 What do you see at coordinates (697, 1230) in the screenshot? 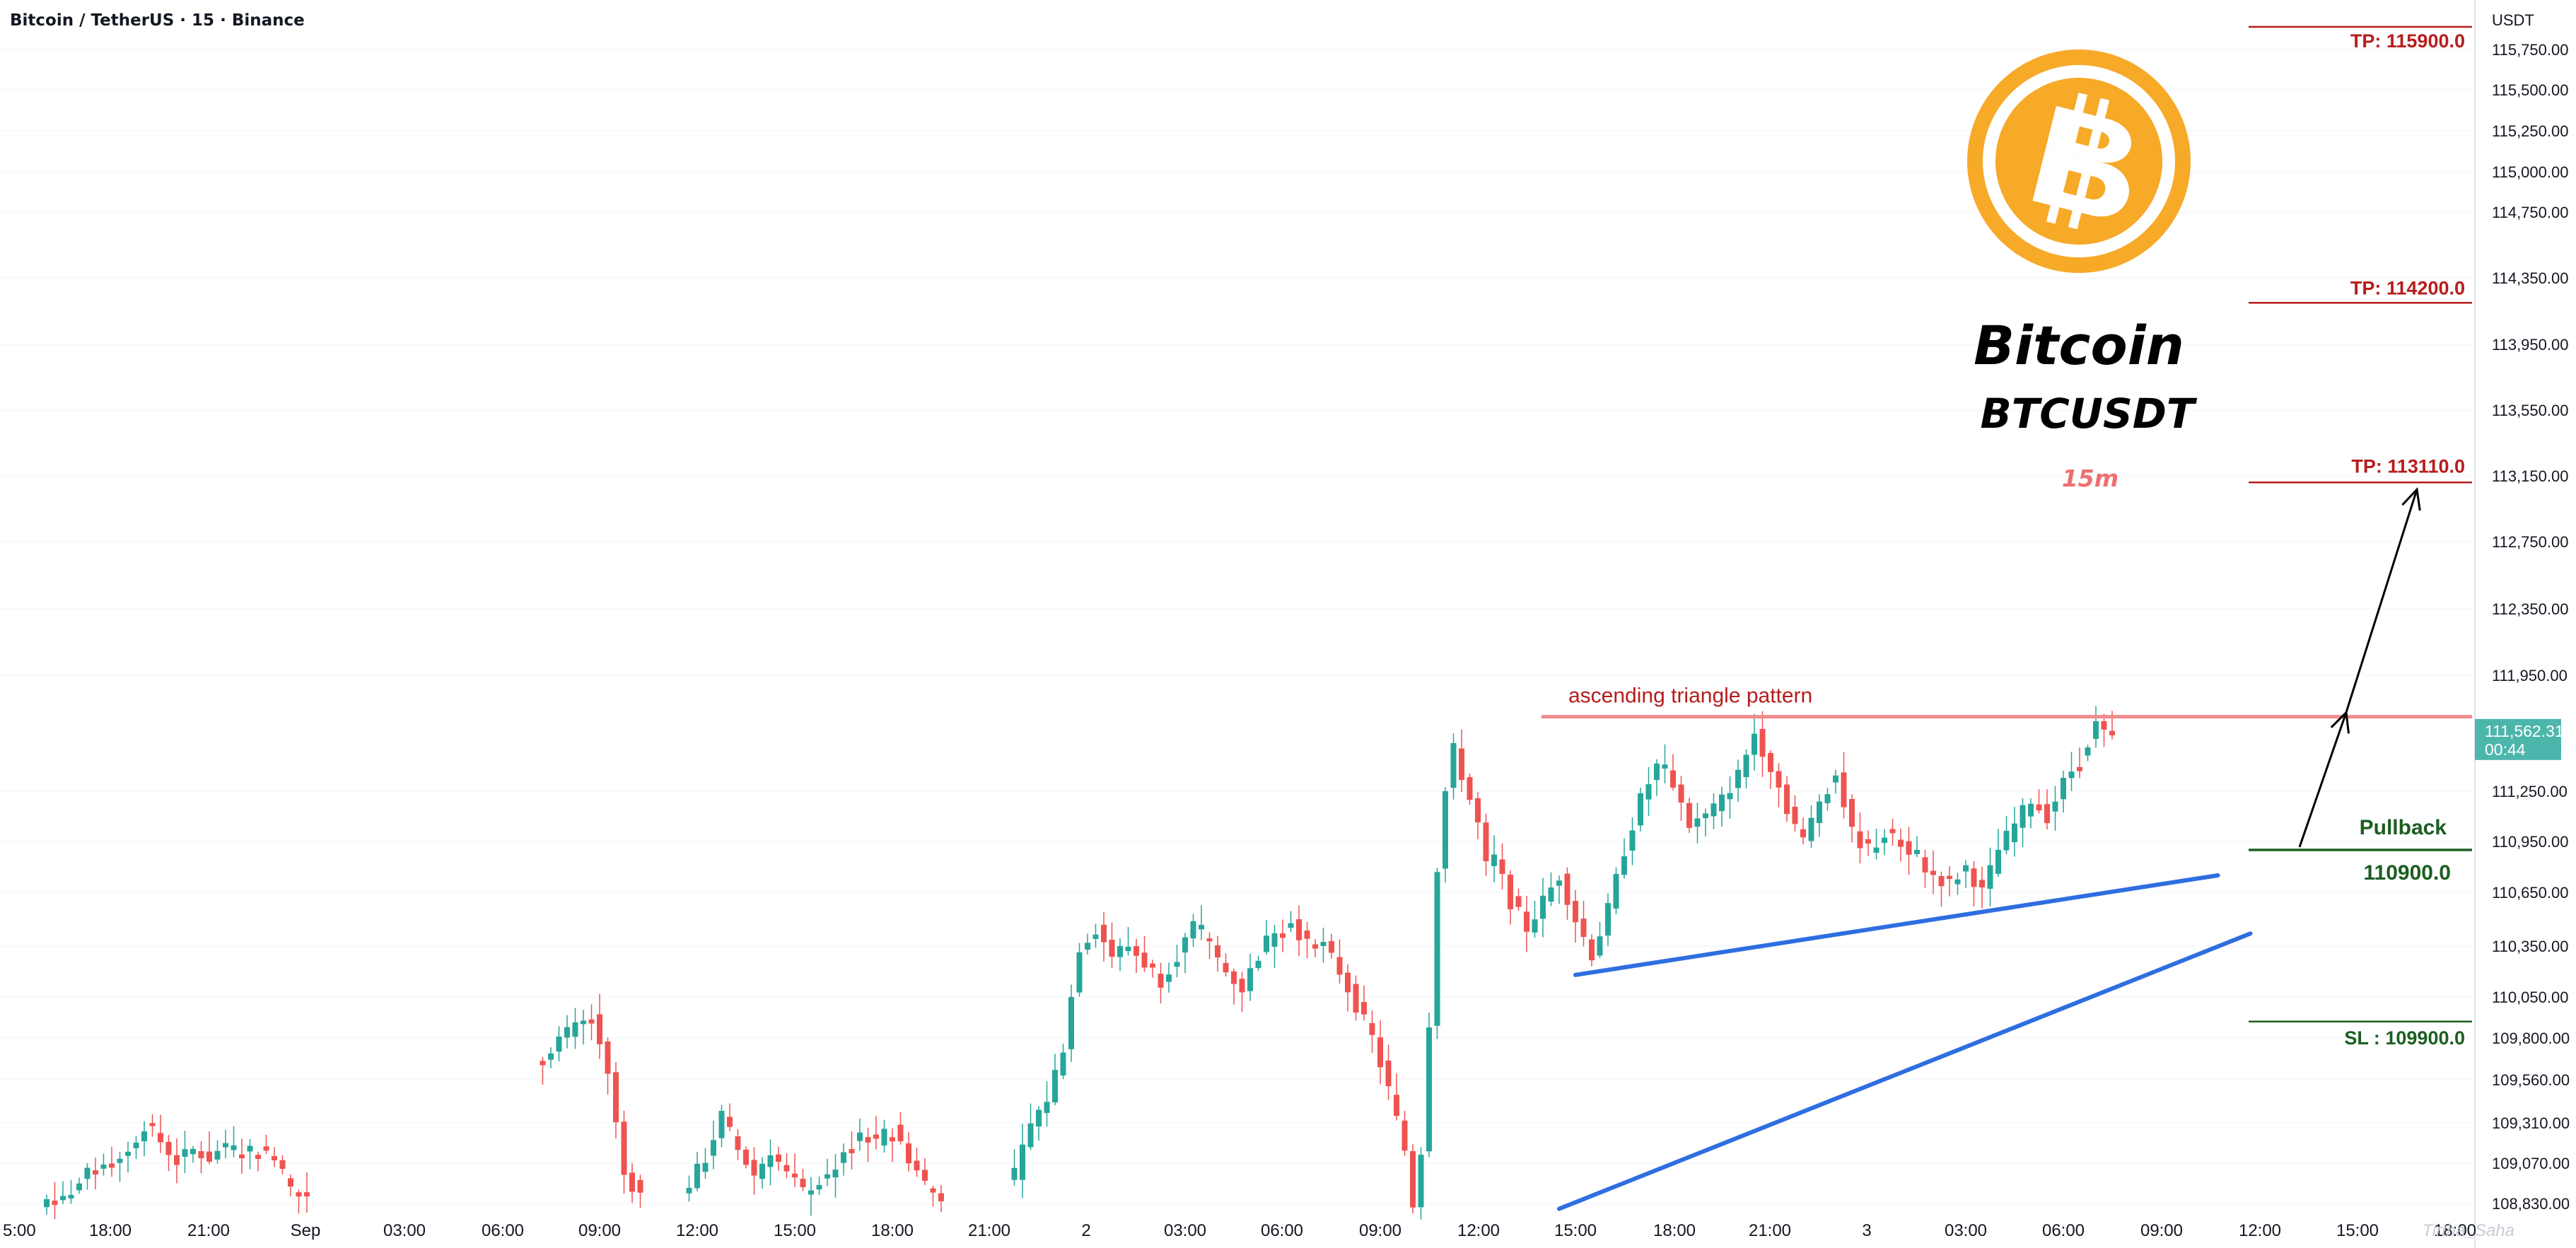
I see `time-tick: 12:00` at bounding box center [697, 1230].